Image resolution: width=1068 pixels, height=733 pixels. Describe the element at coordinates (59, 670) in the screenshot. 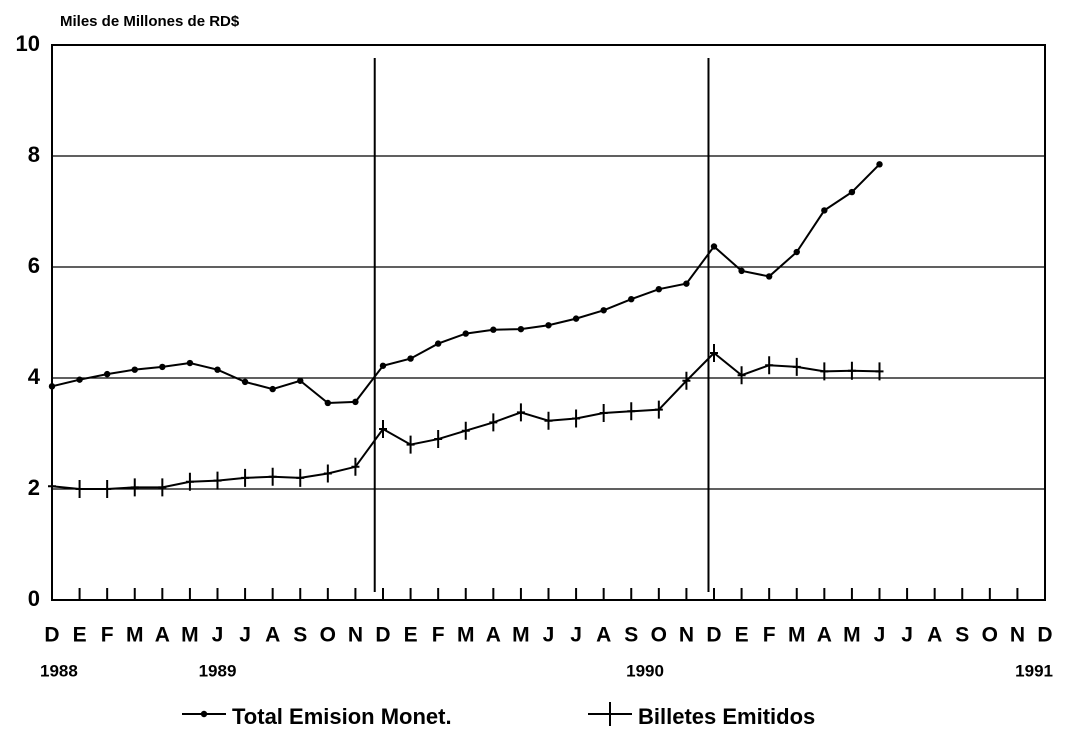

I see `year-label: 1988` at that location.